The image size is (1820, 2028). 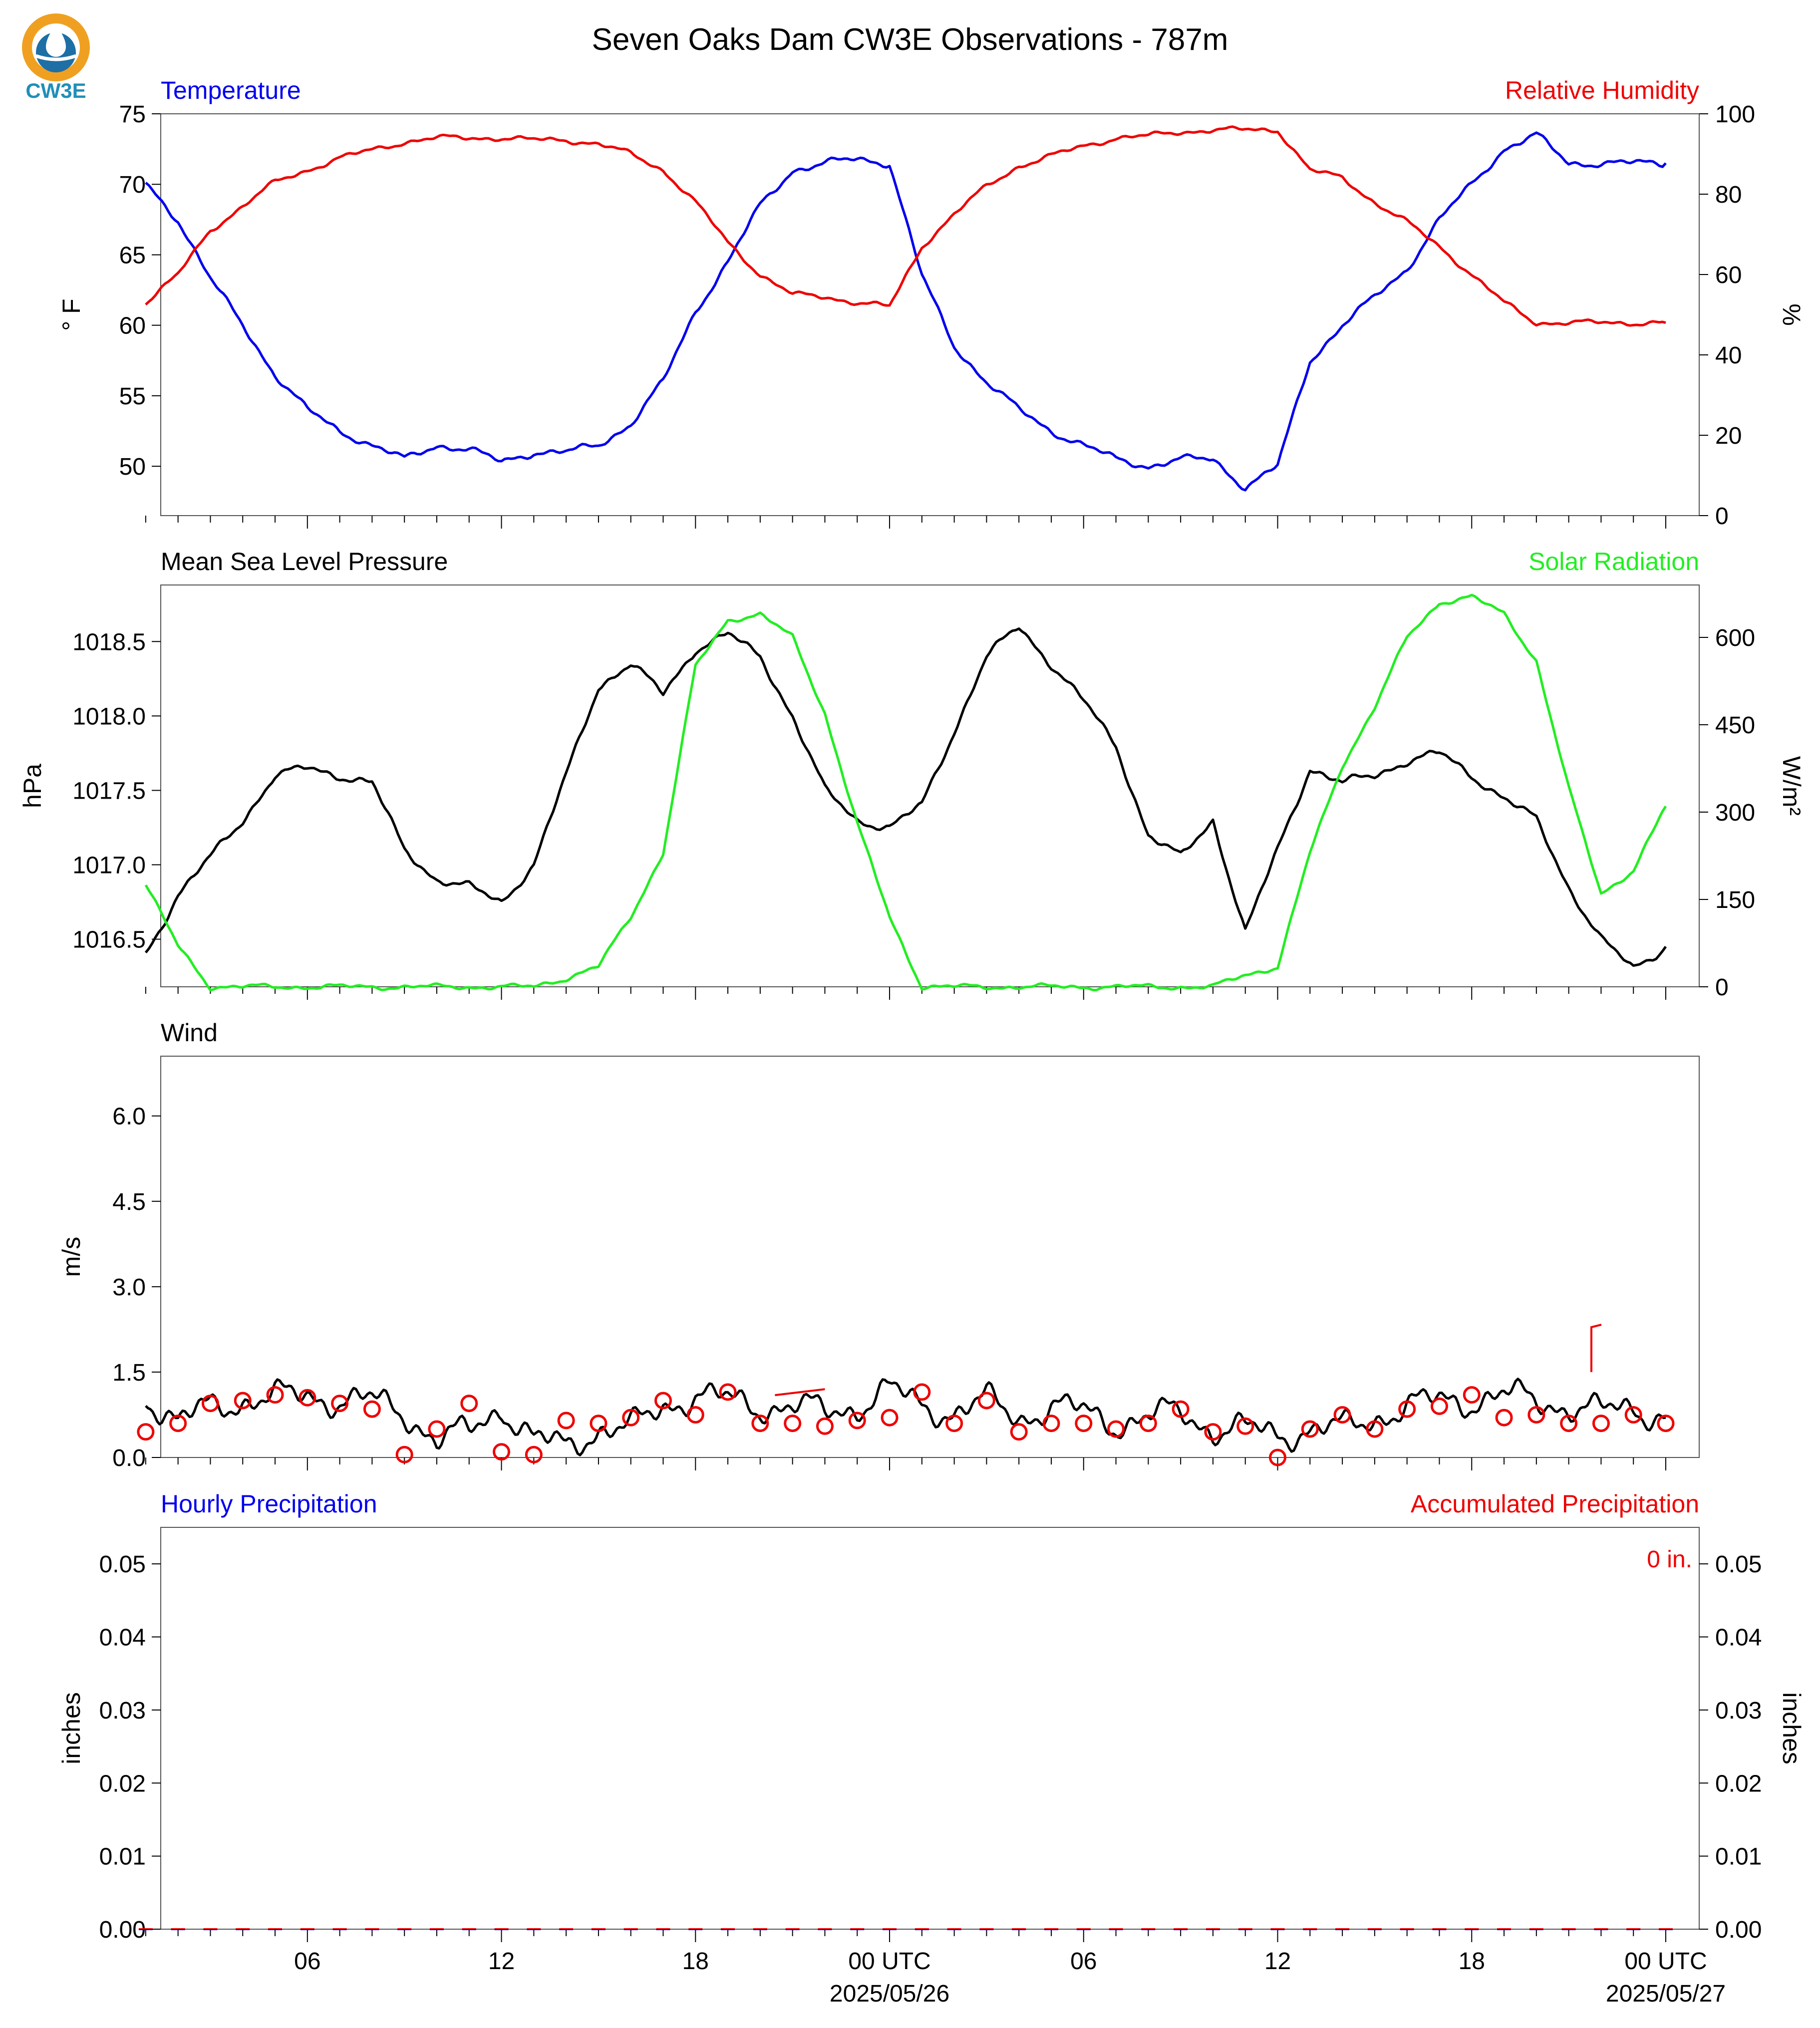 I want to click on x-tick-label: 00 UTC, so click(x=1665, y=1961).